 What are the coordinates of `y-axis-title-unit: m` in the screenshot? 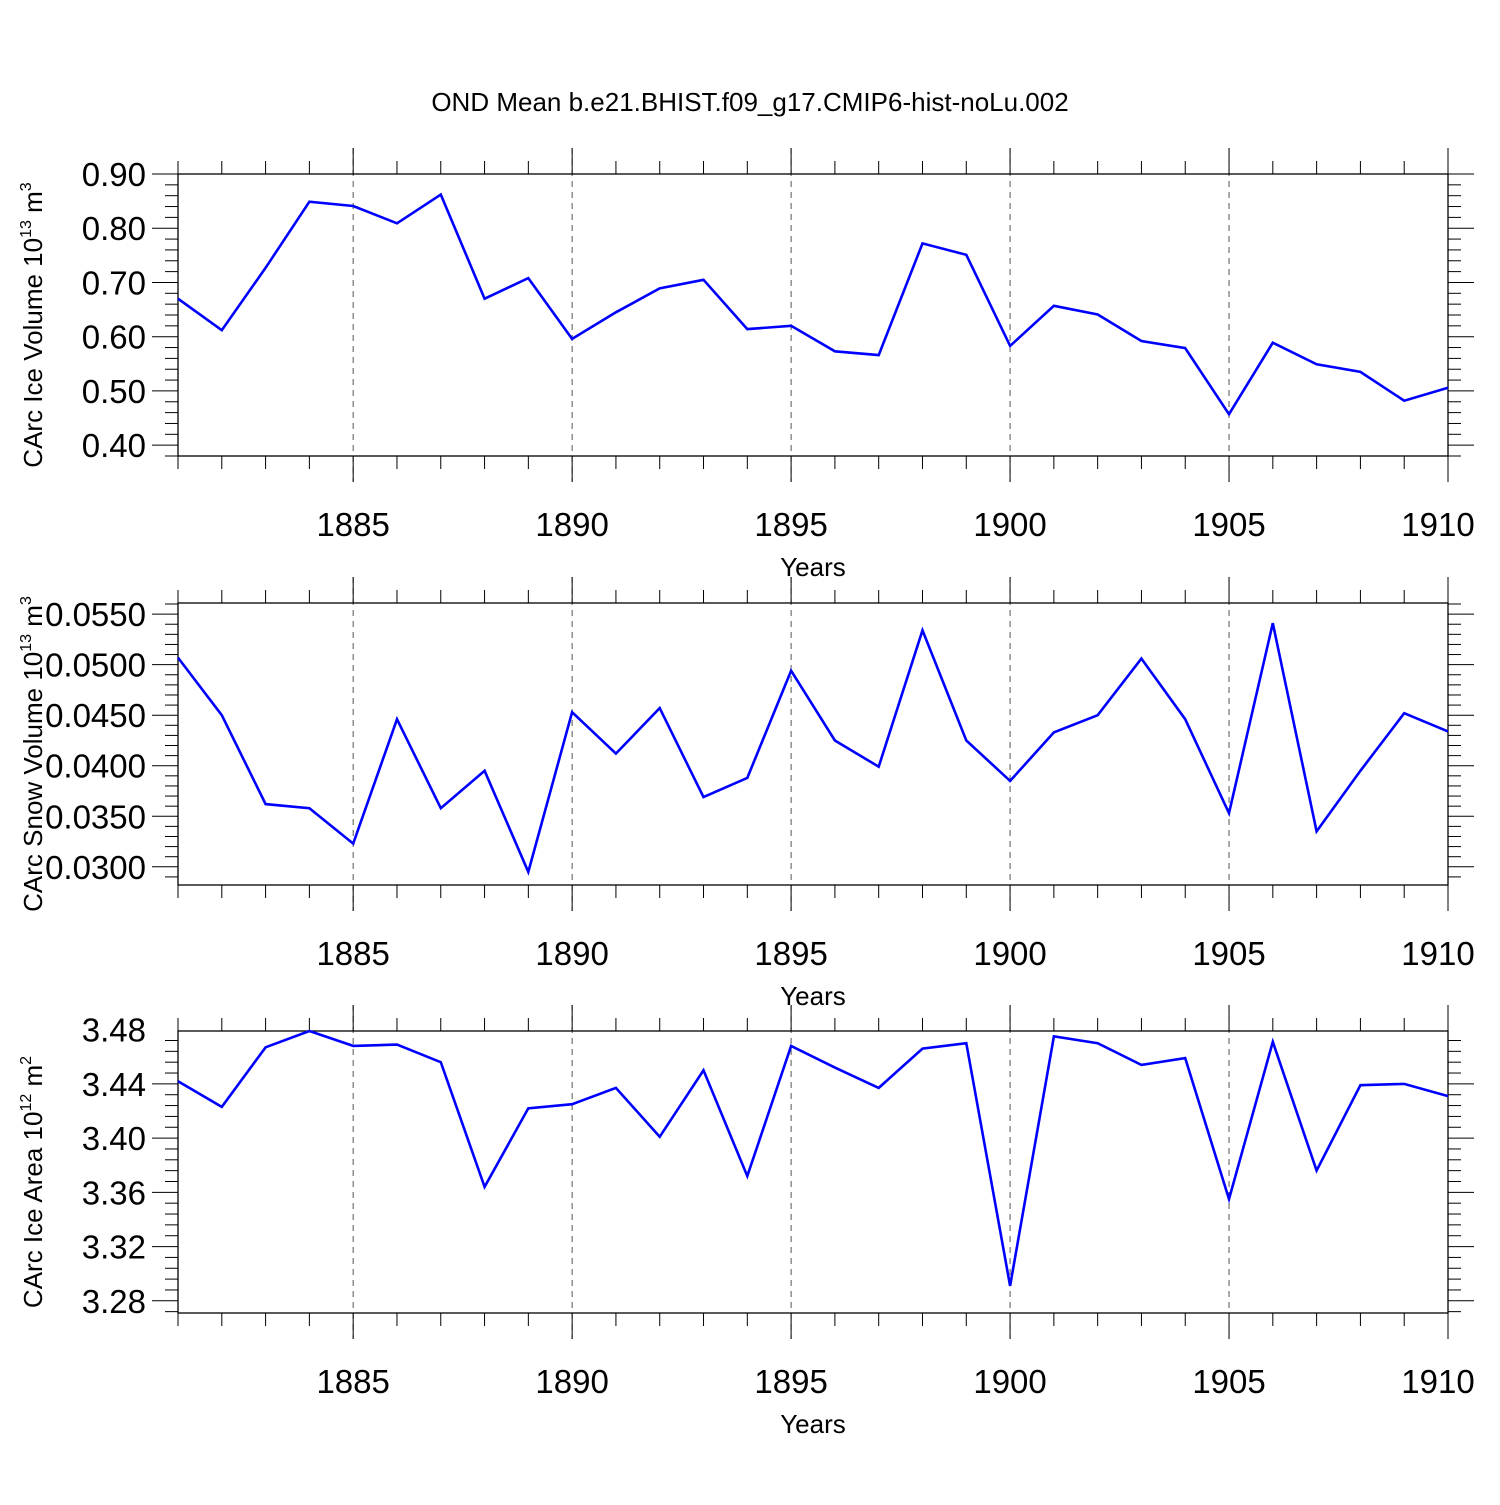 It's located at (33, 1079).